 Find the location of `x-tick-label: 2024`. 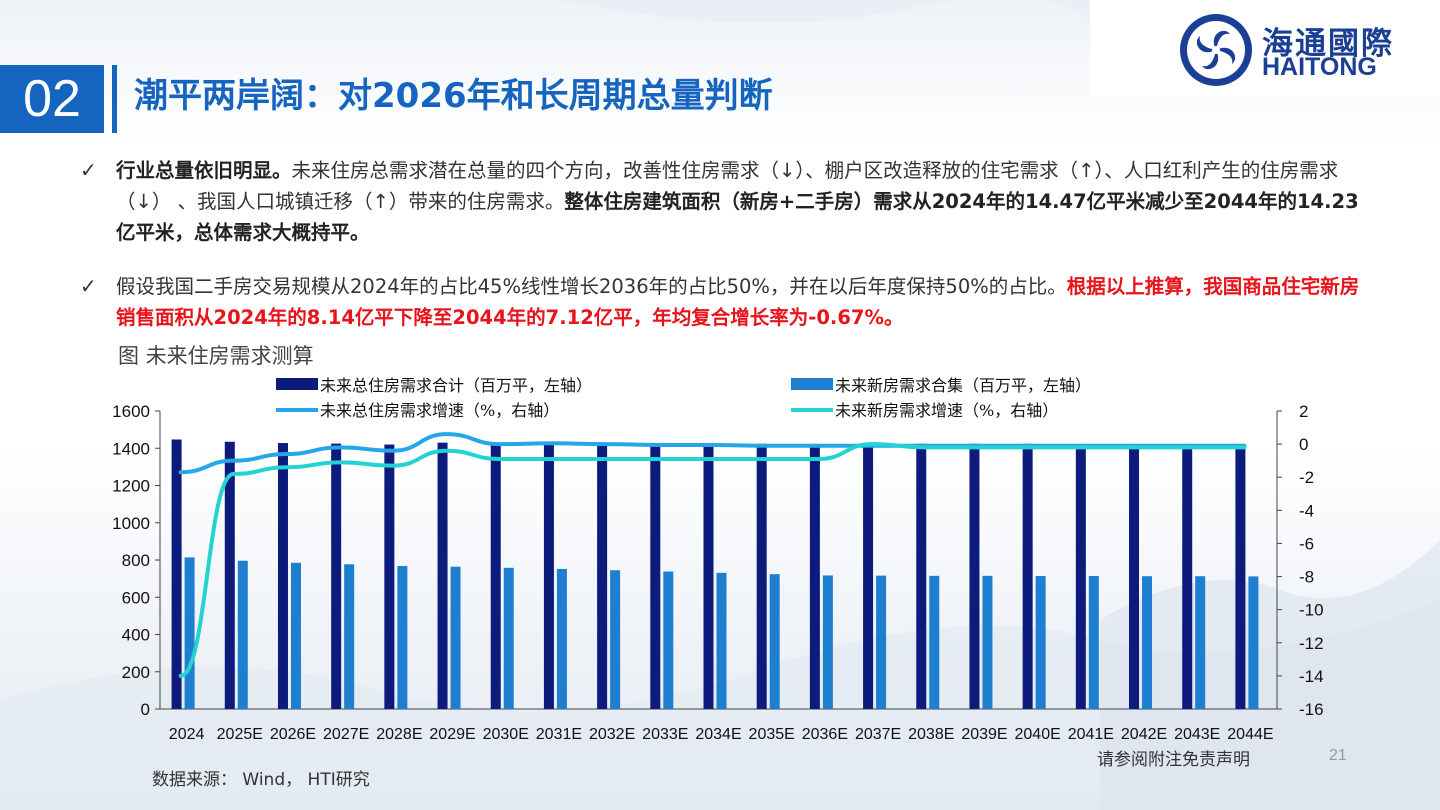

x-tick-label: 2024 is located at coordinates (187, 734).